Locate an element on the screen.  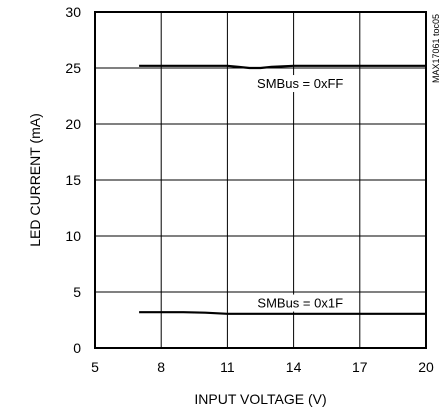
y-tick-label: 30 is located at coordinates (73, 12).